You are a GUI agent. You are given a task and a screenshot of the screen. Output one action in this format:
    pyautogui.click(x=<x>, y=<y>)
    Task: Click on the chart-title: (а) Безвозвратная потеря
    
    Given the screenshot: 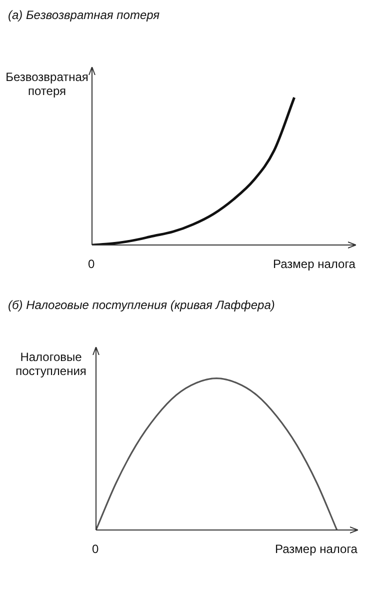 What is the action you would take?
    pyautogui.click(x=84, y=15)
    